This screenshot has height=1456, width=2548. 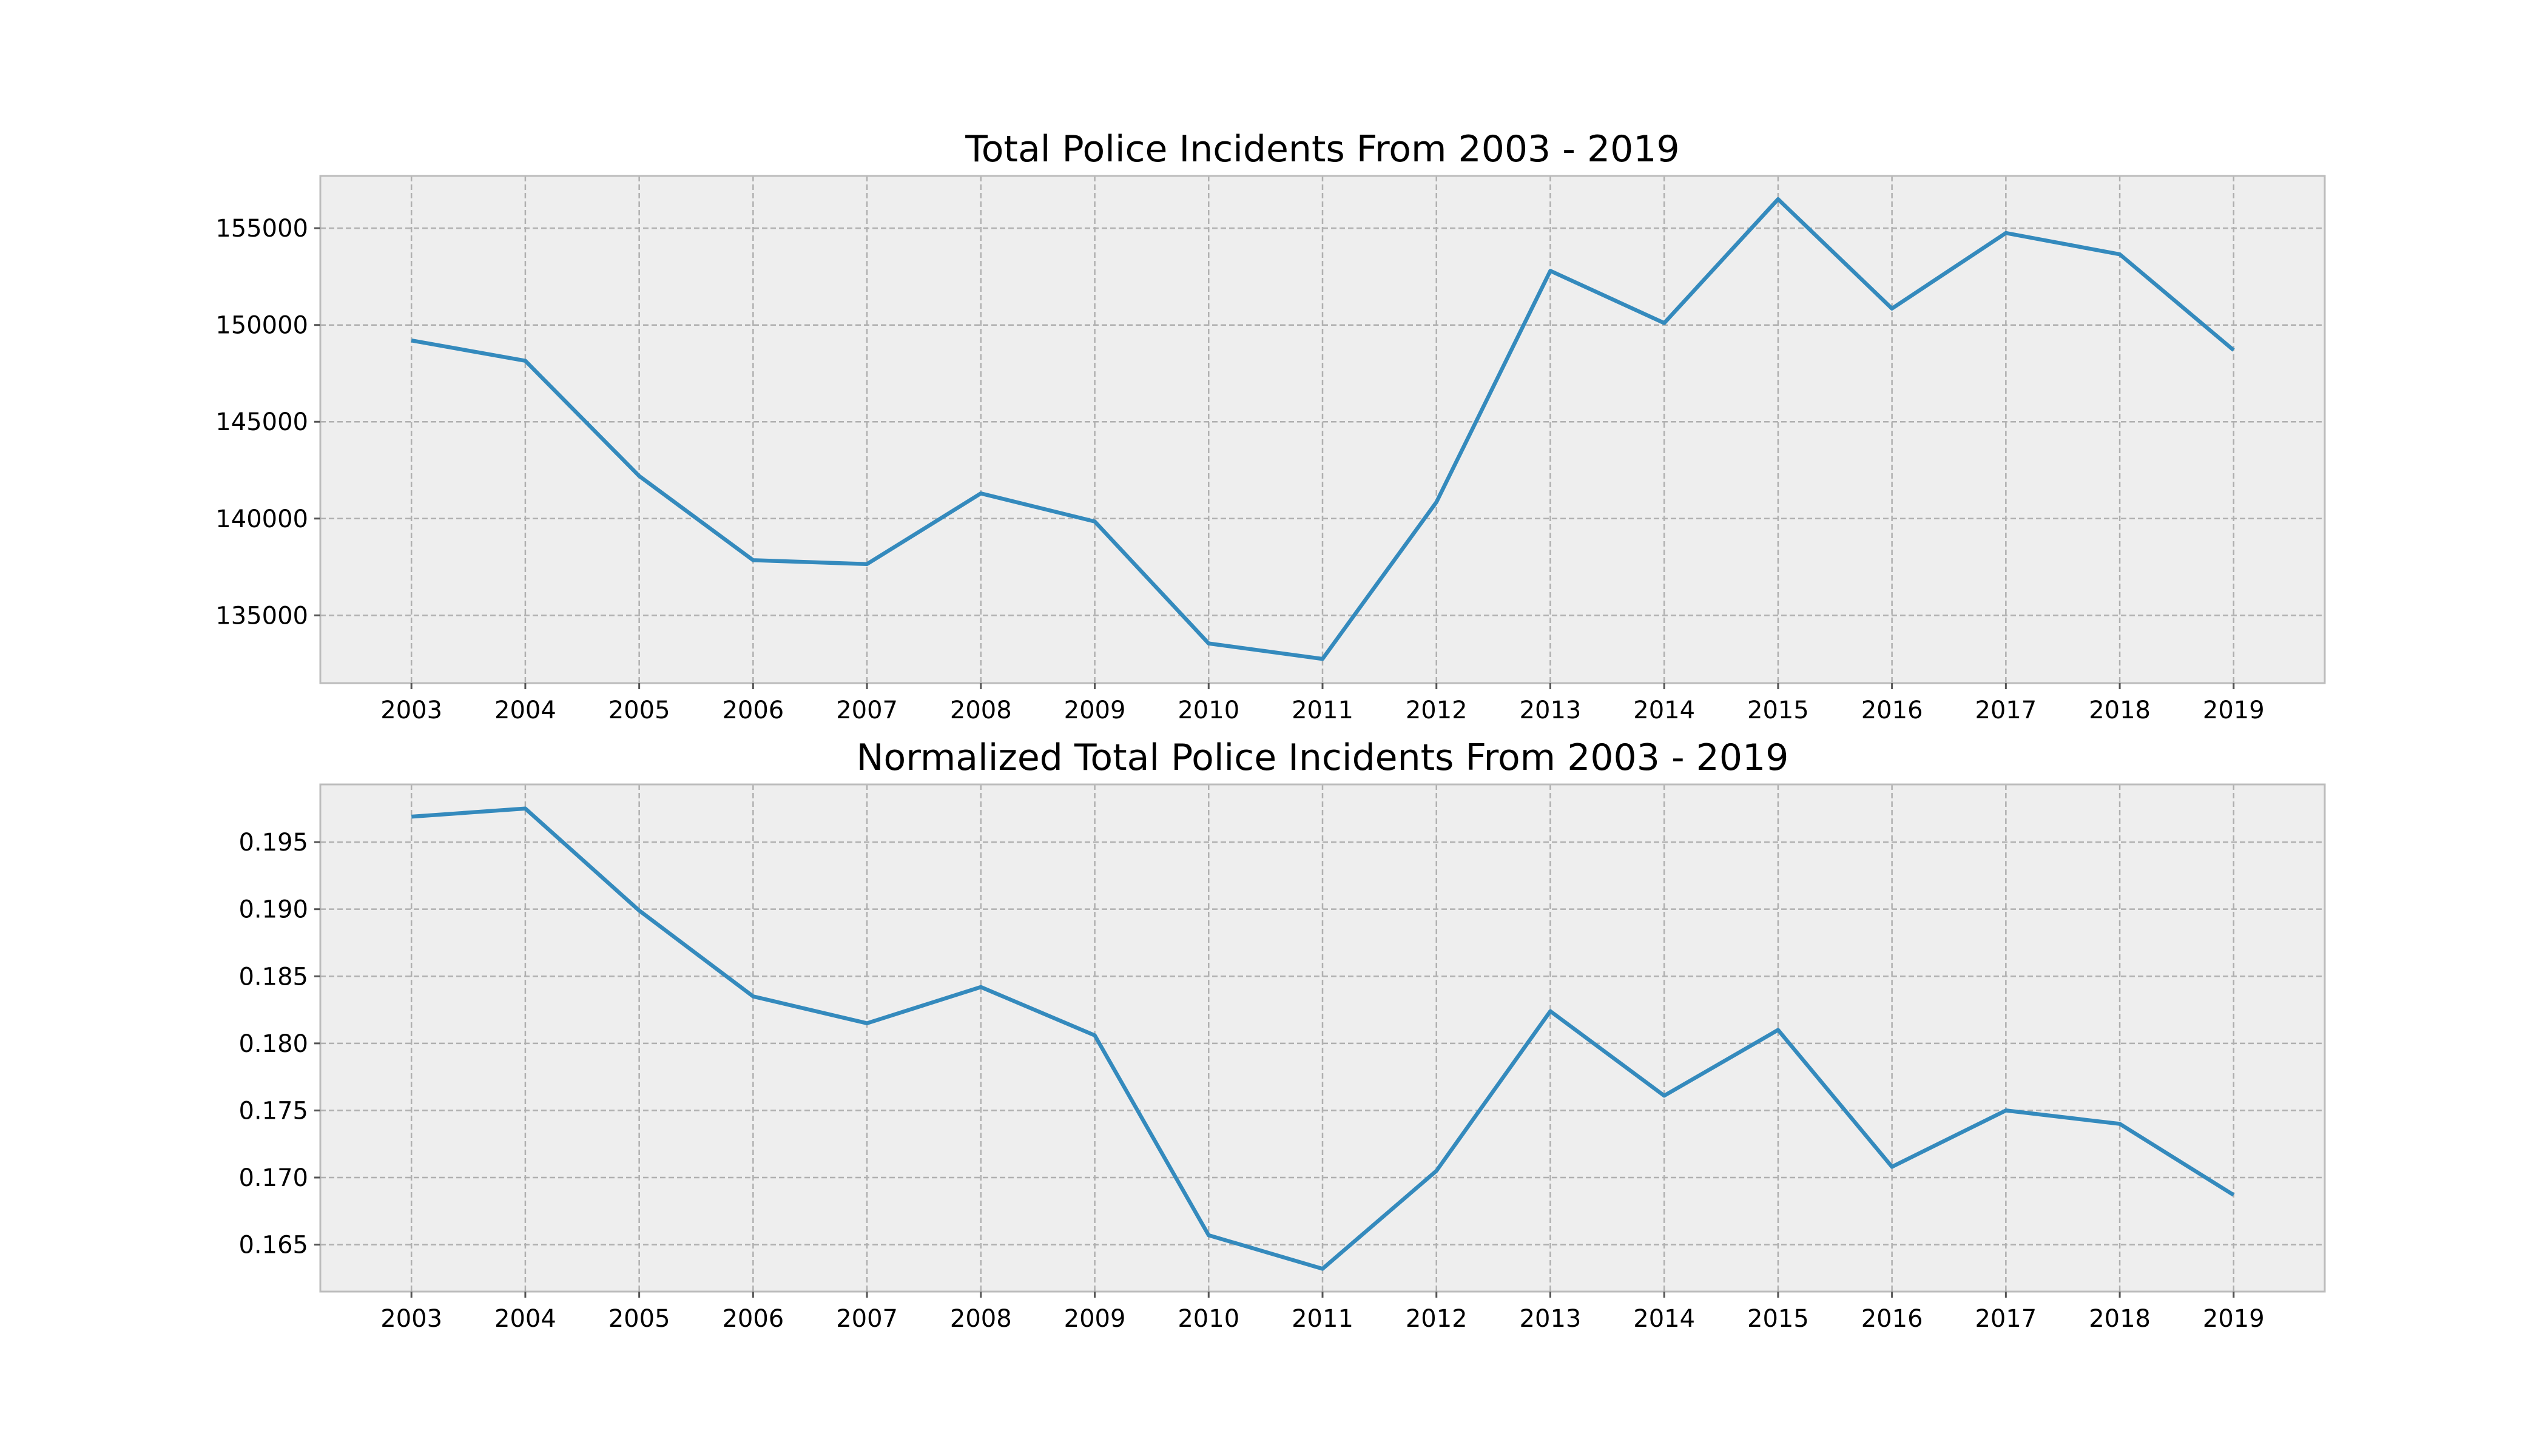 I want to click on y-tick-label: 0.190, so click(x=273, y=910).